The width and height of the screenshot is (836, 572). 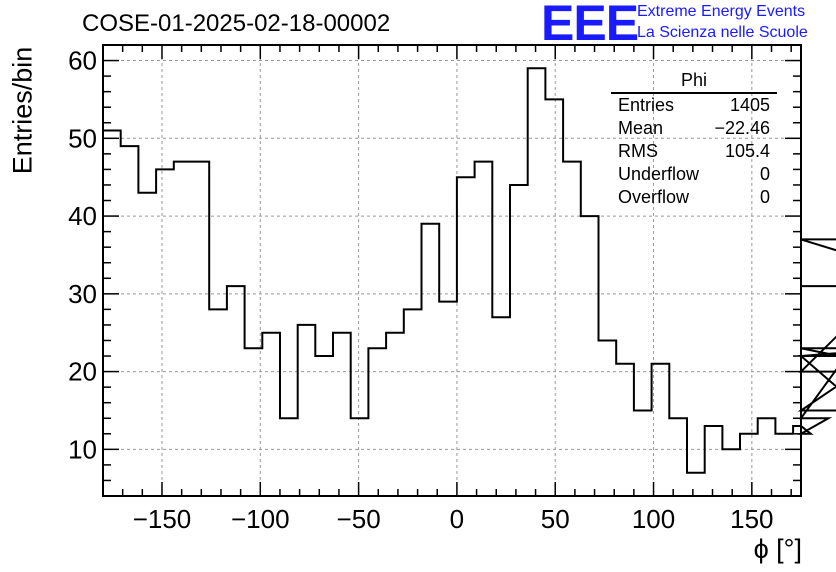 I want to click on y-tick-label: 10, so click(x=82, y=449).